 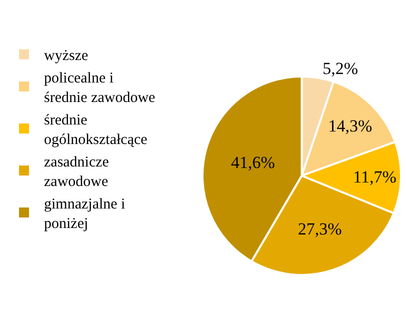 What do you see at coordinates (374, 177) in the screenshot?
I see `data-label: 11,7%` at bounding box center [374, 177].